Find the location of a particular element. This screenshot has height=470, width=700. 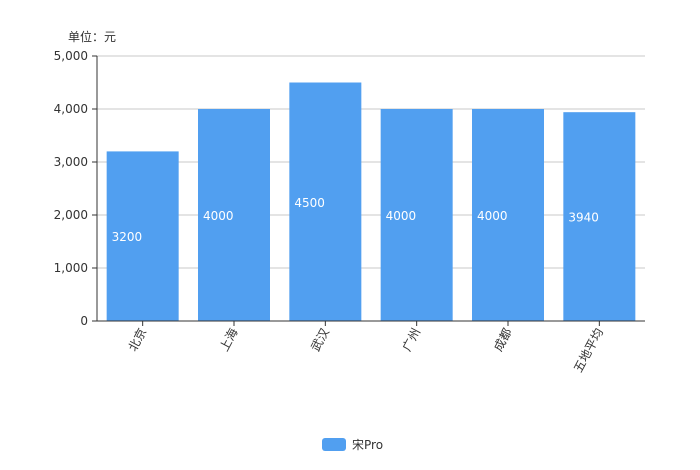

x-tick-label: 上海 is located at coordinates (228, 339).